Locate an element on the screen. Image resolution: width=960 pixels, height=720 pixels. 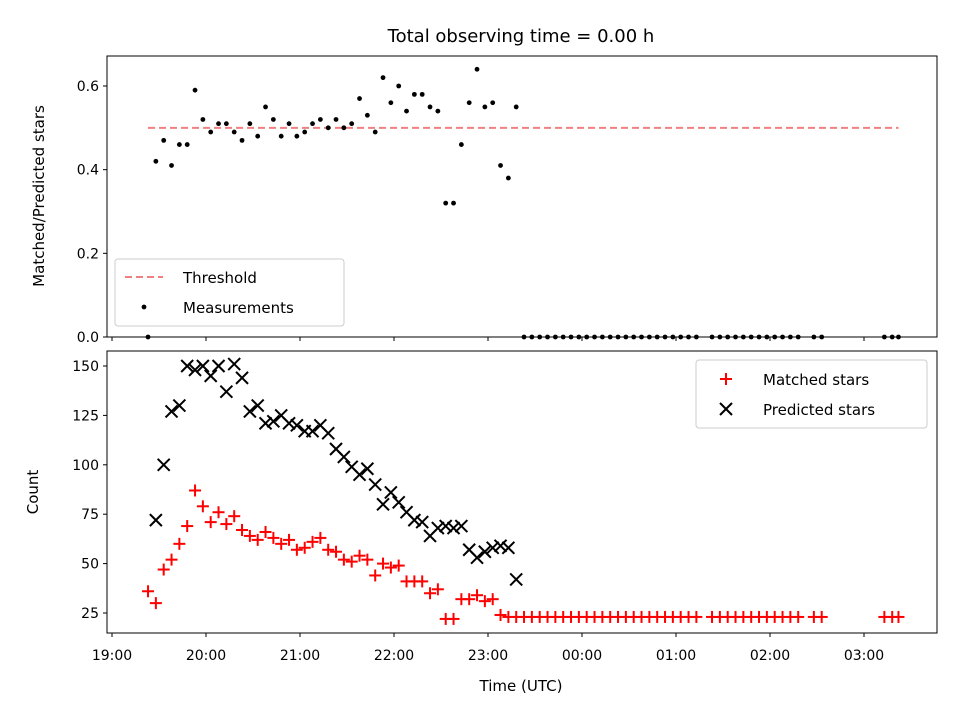
legend-matched-swatch is located at coordinates (726, 379).